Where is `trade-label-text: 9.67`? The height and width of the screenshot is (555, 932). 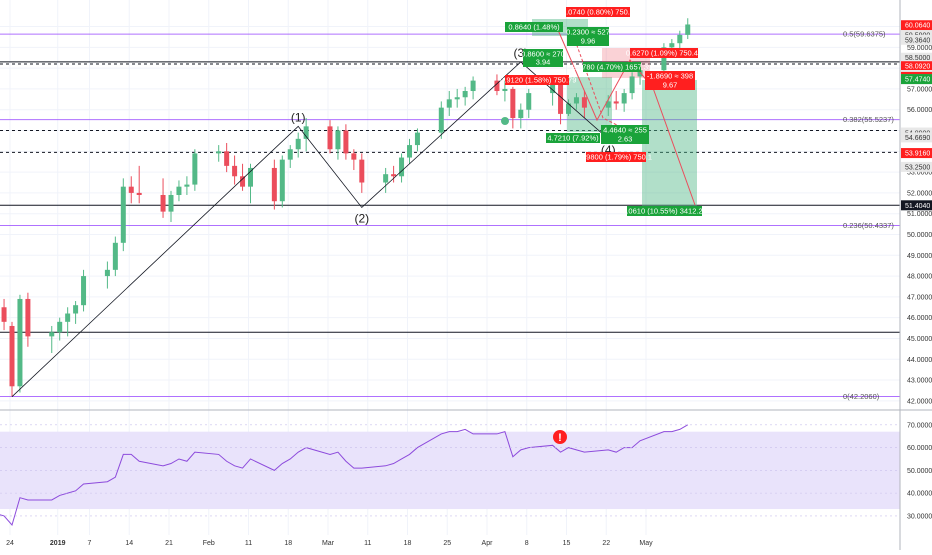
trade-label-text: 9.67 is located at coordinates (670, 85).